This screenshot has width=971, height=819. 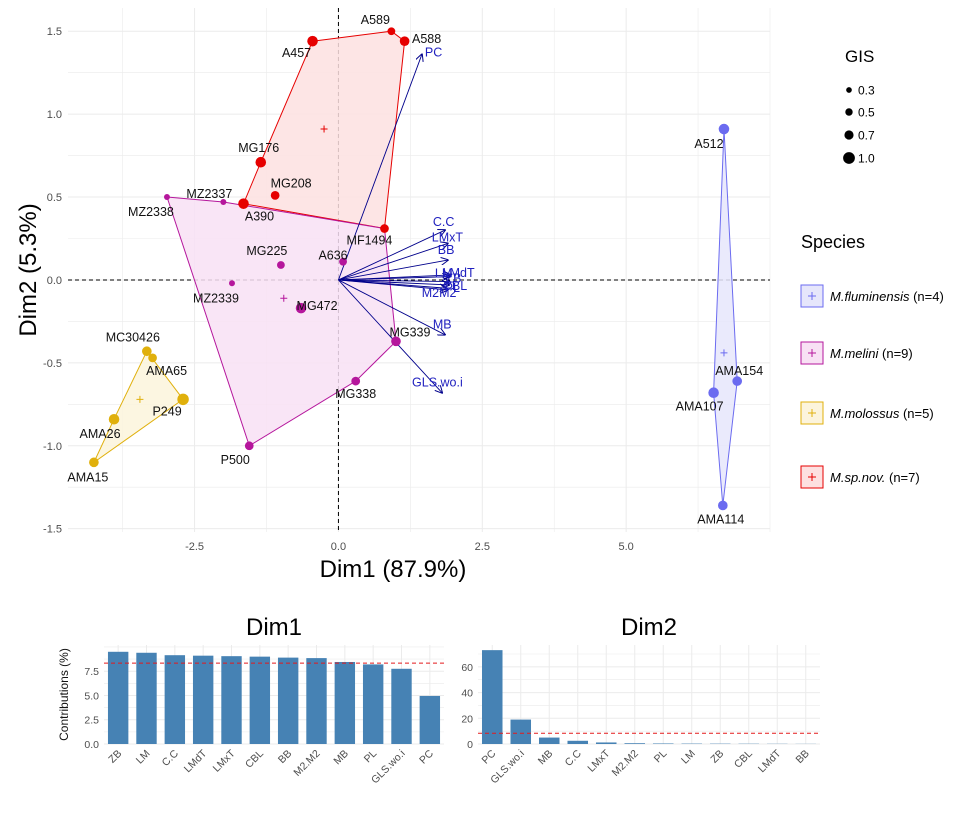 What do you see at coordinates (396, 341) in the screenshot?
I see `point-mg339` at bounding box center [396, 341].